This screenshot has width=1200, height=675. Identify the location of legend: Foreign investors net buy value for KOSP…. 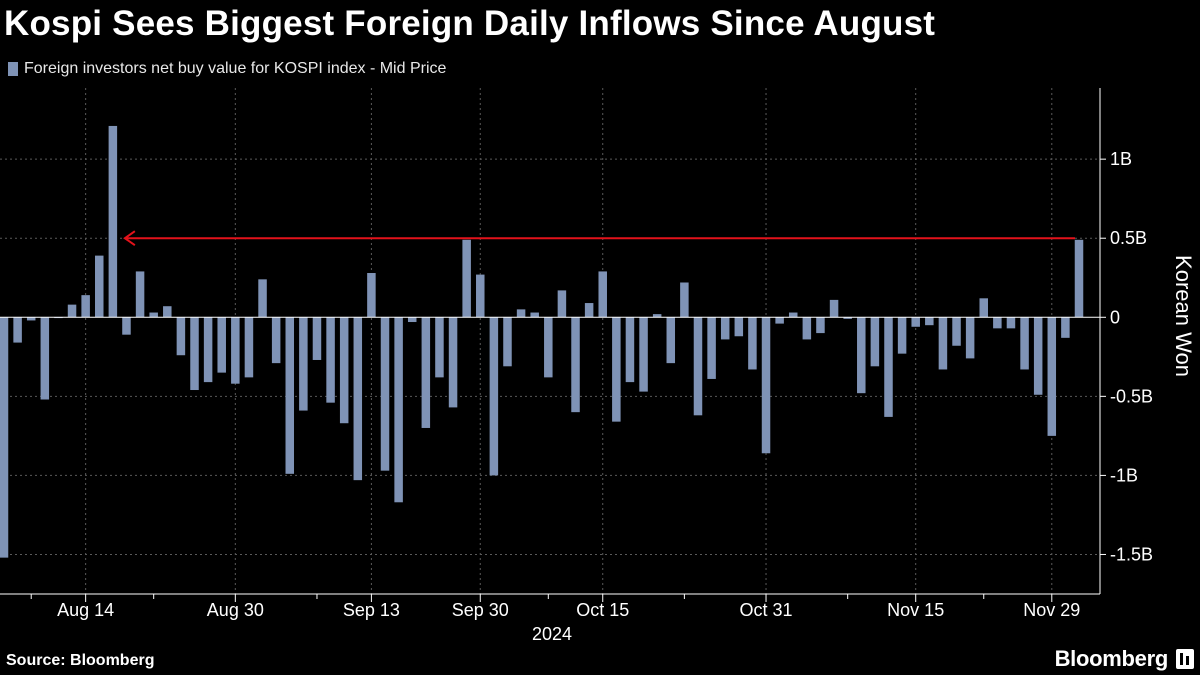
(227, 69).